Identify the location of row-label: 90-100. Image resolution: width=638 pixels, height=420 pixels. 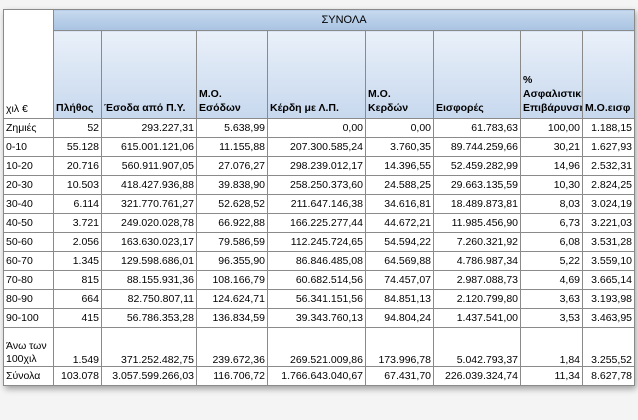
(28, 318).